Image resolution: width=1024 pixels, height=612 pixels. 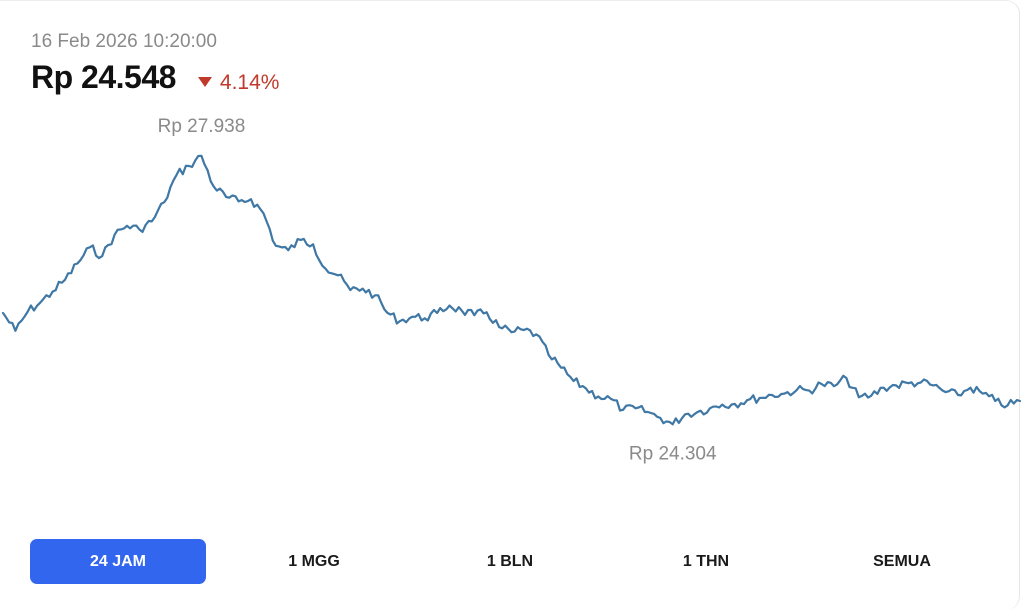 I want to click on tab-semua: SEMUA, so click(x=902, y=561).